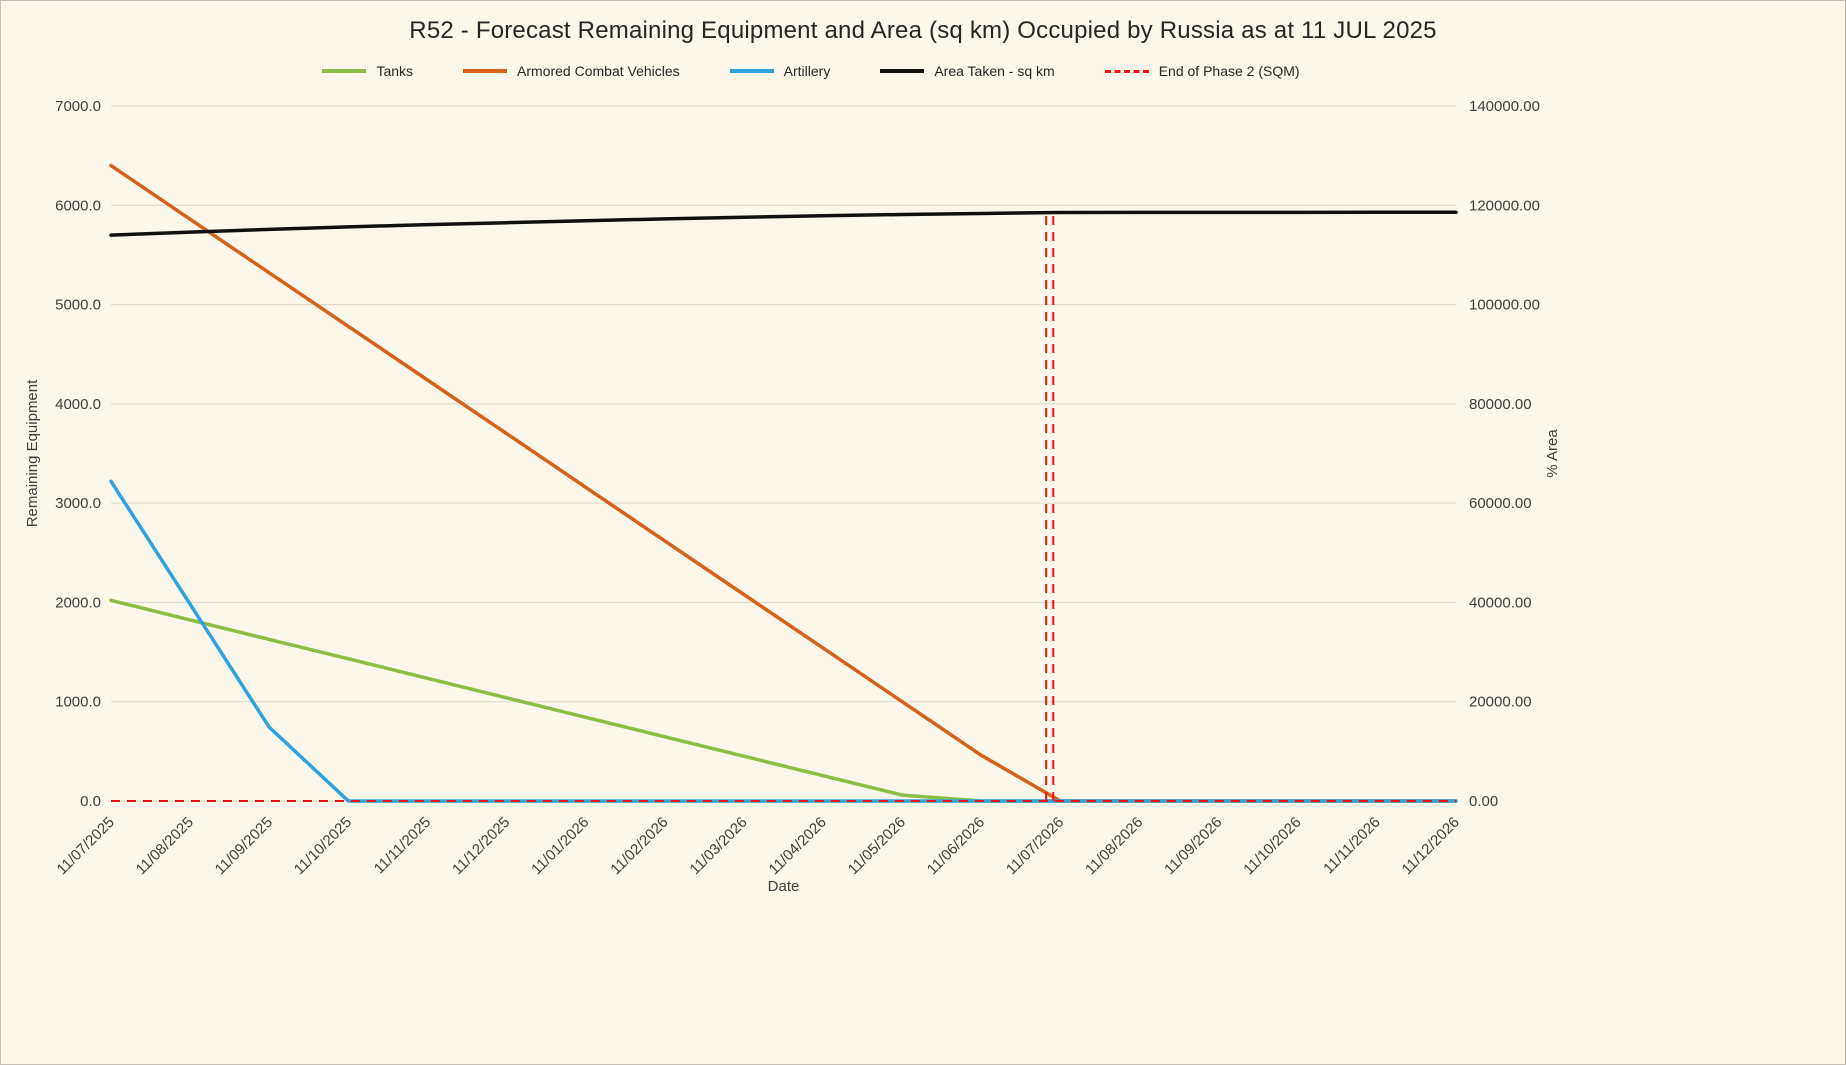 Image resolution: width=1846 pixels, height=1065 pixels. I want to click on left-axis-title: Remaining Equipment, so click(32, 453).